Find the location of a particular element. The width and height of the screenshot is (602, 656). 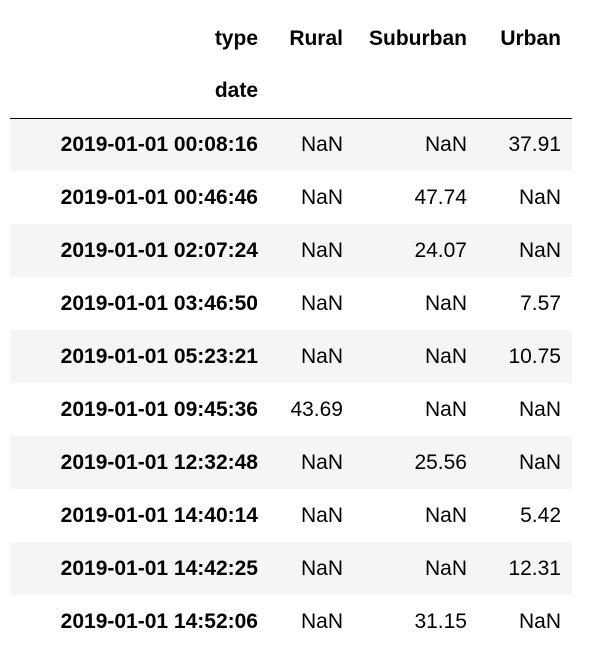

table-row: 2019-01-01 14:40:14 NaN NaN 5.42 is located at coordinates (291, 515).